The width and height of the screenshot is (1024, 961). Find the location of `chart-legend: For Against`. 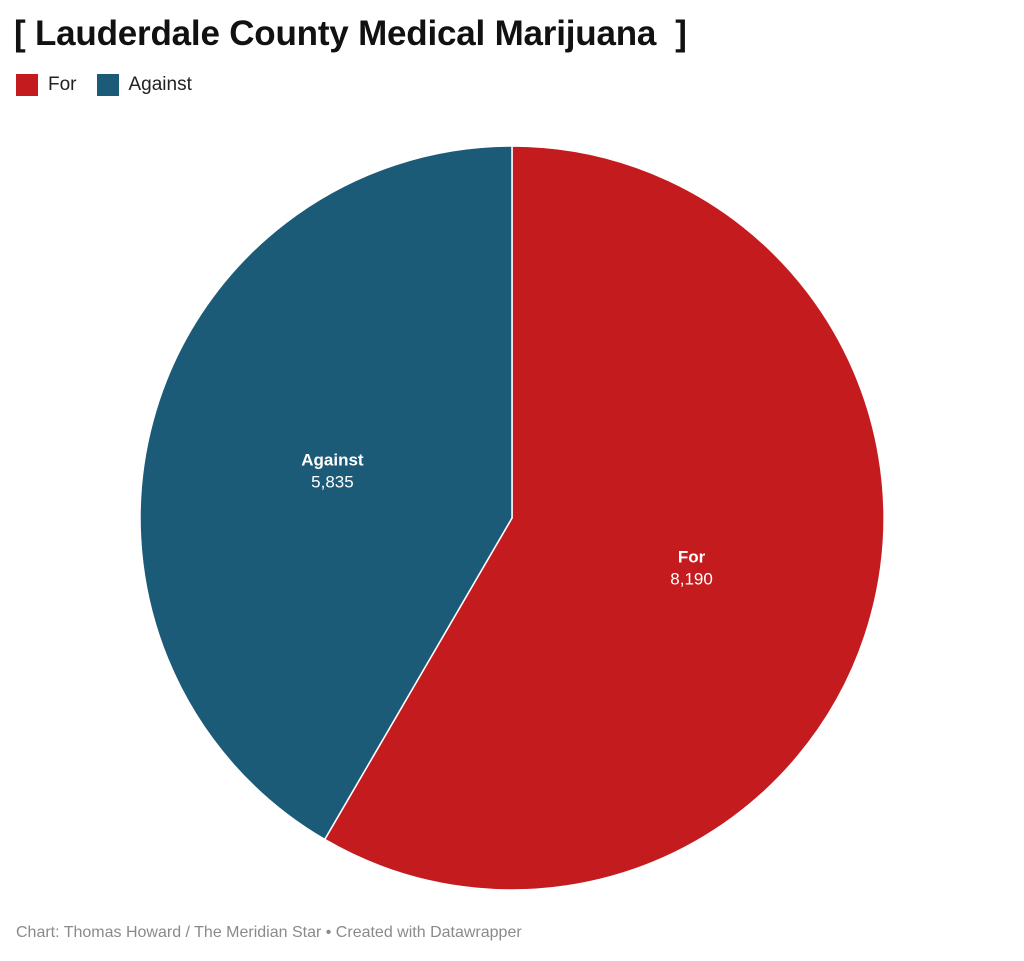

chart-legend: For Against is located at coordinates (114, 85).